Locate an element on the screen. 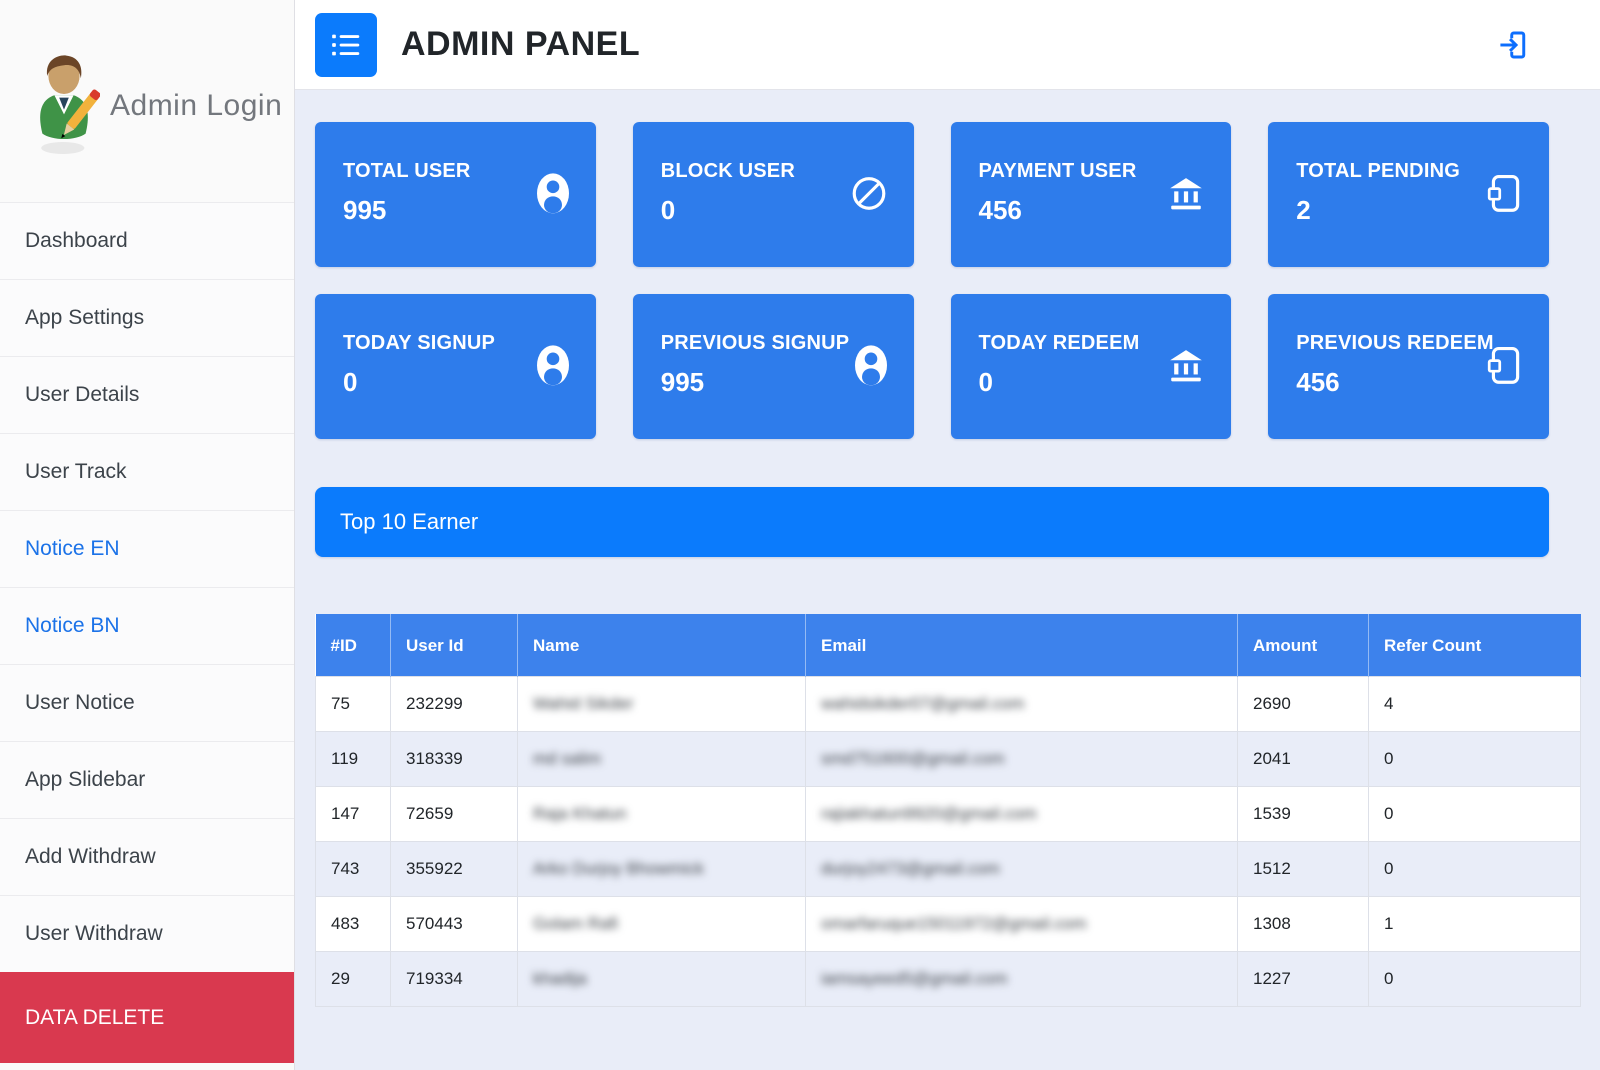 The width and height of the screenshot is (1600, 1070). page-title: ADMIN PANEL is located at coordinates (521, 44).